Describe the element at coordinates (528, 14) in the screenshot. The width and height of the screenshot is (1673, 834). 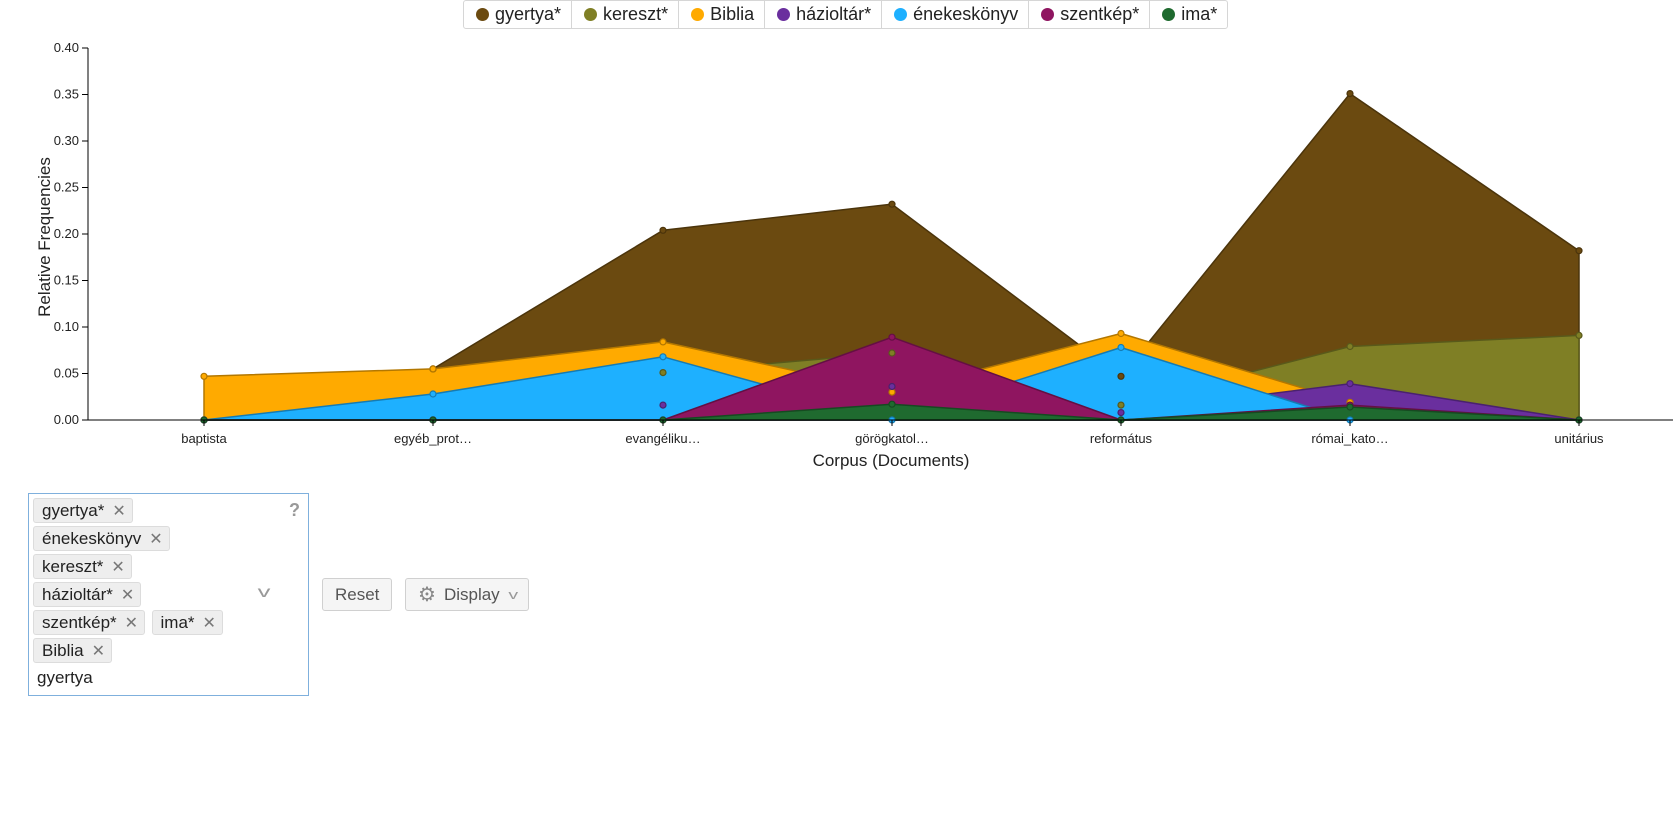
I see `legend-label: gyertya*` at that location.